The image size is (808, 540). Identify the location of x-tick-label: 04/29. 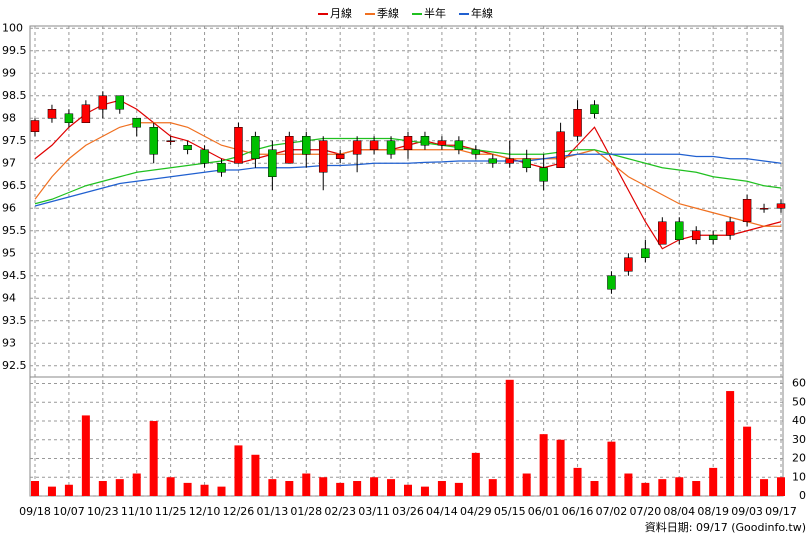
(476, 511).